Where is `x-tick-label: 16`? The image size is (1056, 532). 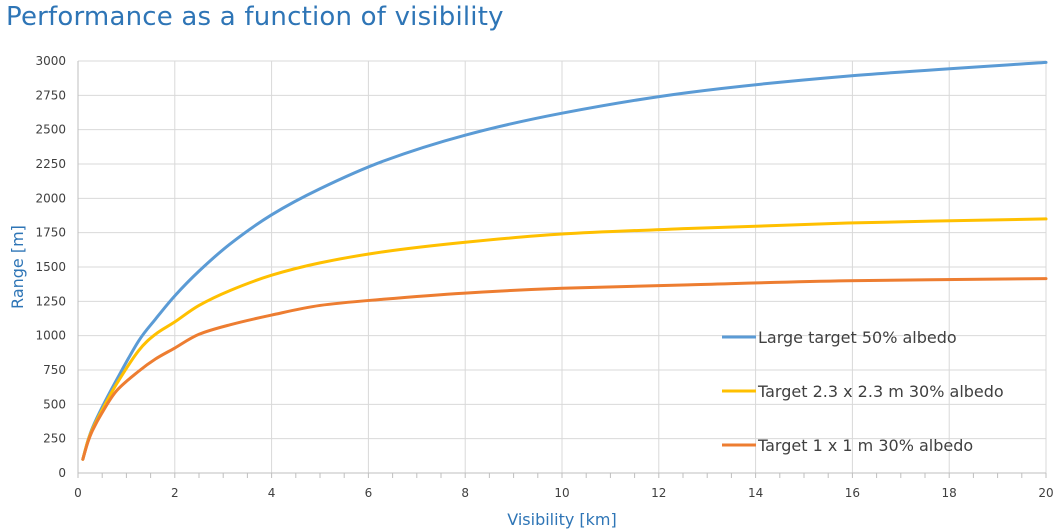
x-tick-label: 16 is located at coordinates (852, 493).